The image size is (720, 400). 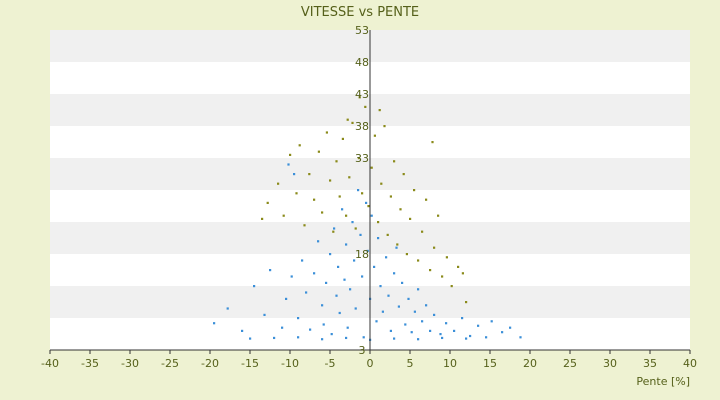 What do you see at coordinates (690, 363) in the screenshot?
I see `x-tick-label: 40` at bounding box center [690, 363].